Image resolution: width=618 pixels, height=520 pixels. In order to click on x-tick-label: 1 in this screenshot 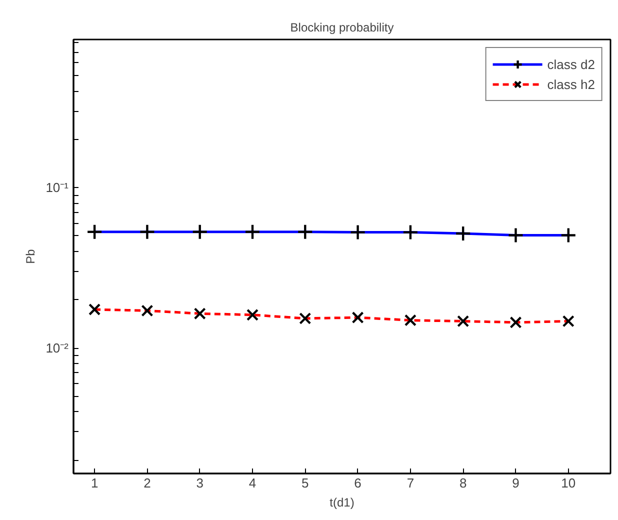, I will do `click(94, 483)`.